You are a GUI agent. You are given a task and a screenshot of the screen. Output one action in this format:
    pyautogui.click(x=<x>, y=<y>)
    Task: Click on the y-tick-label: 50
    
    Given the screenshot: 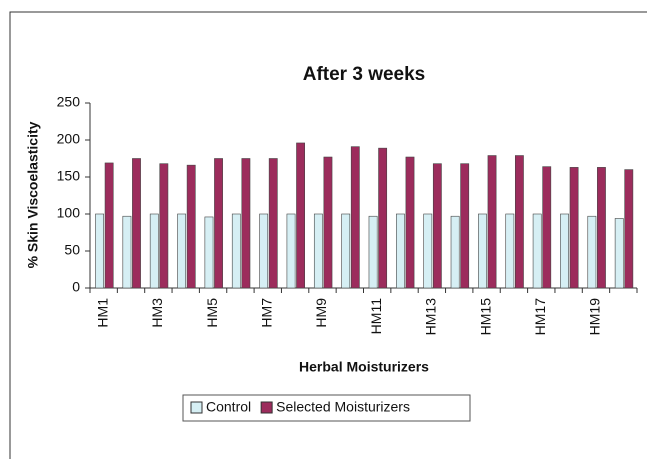 What is the action you would take?
    pyautogui.click(x=72, y=250)
    